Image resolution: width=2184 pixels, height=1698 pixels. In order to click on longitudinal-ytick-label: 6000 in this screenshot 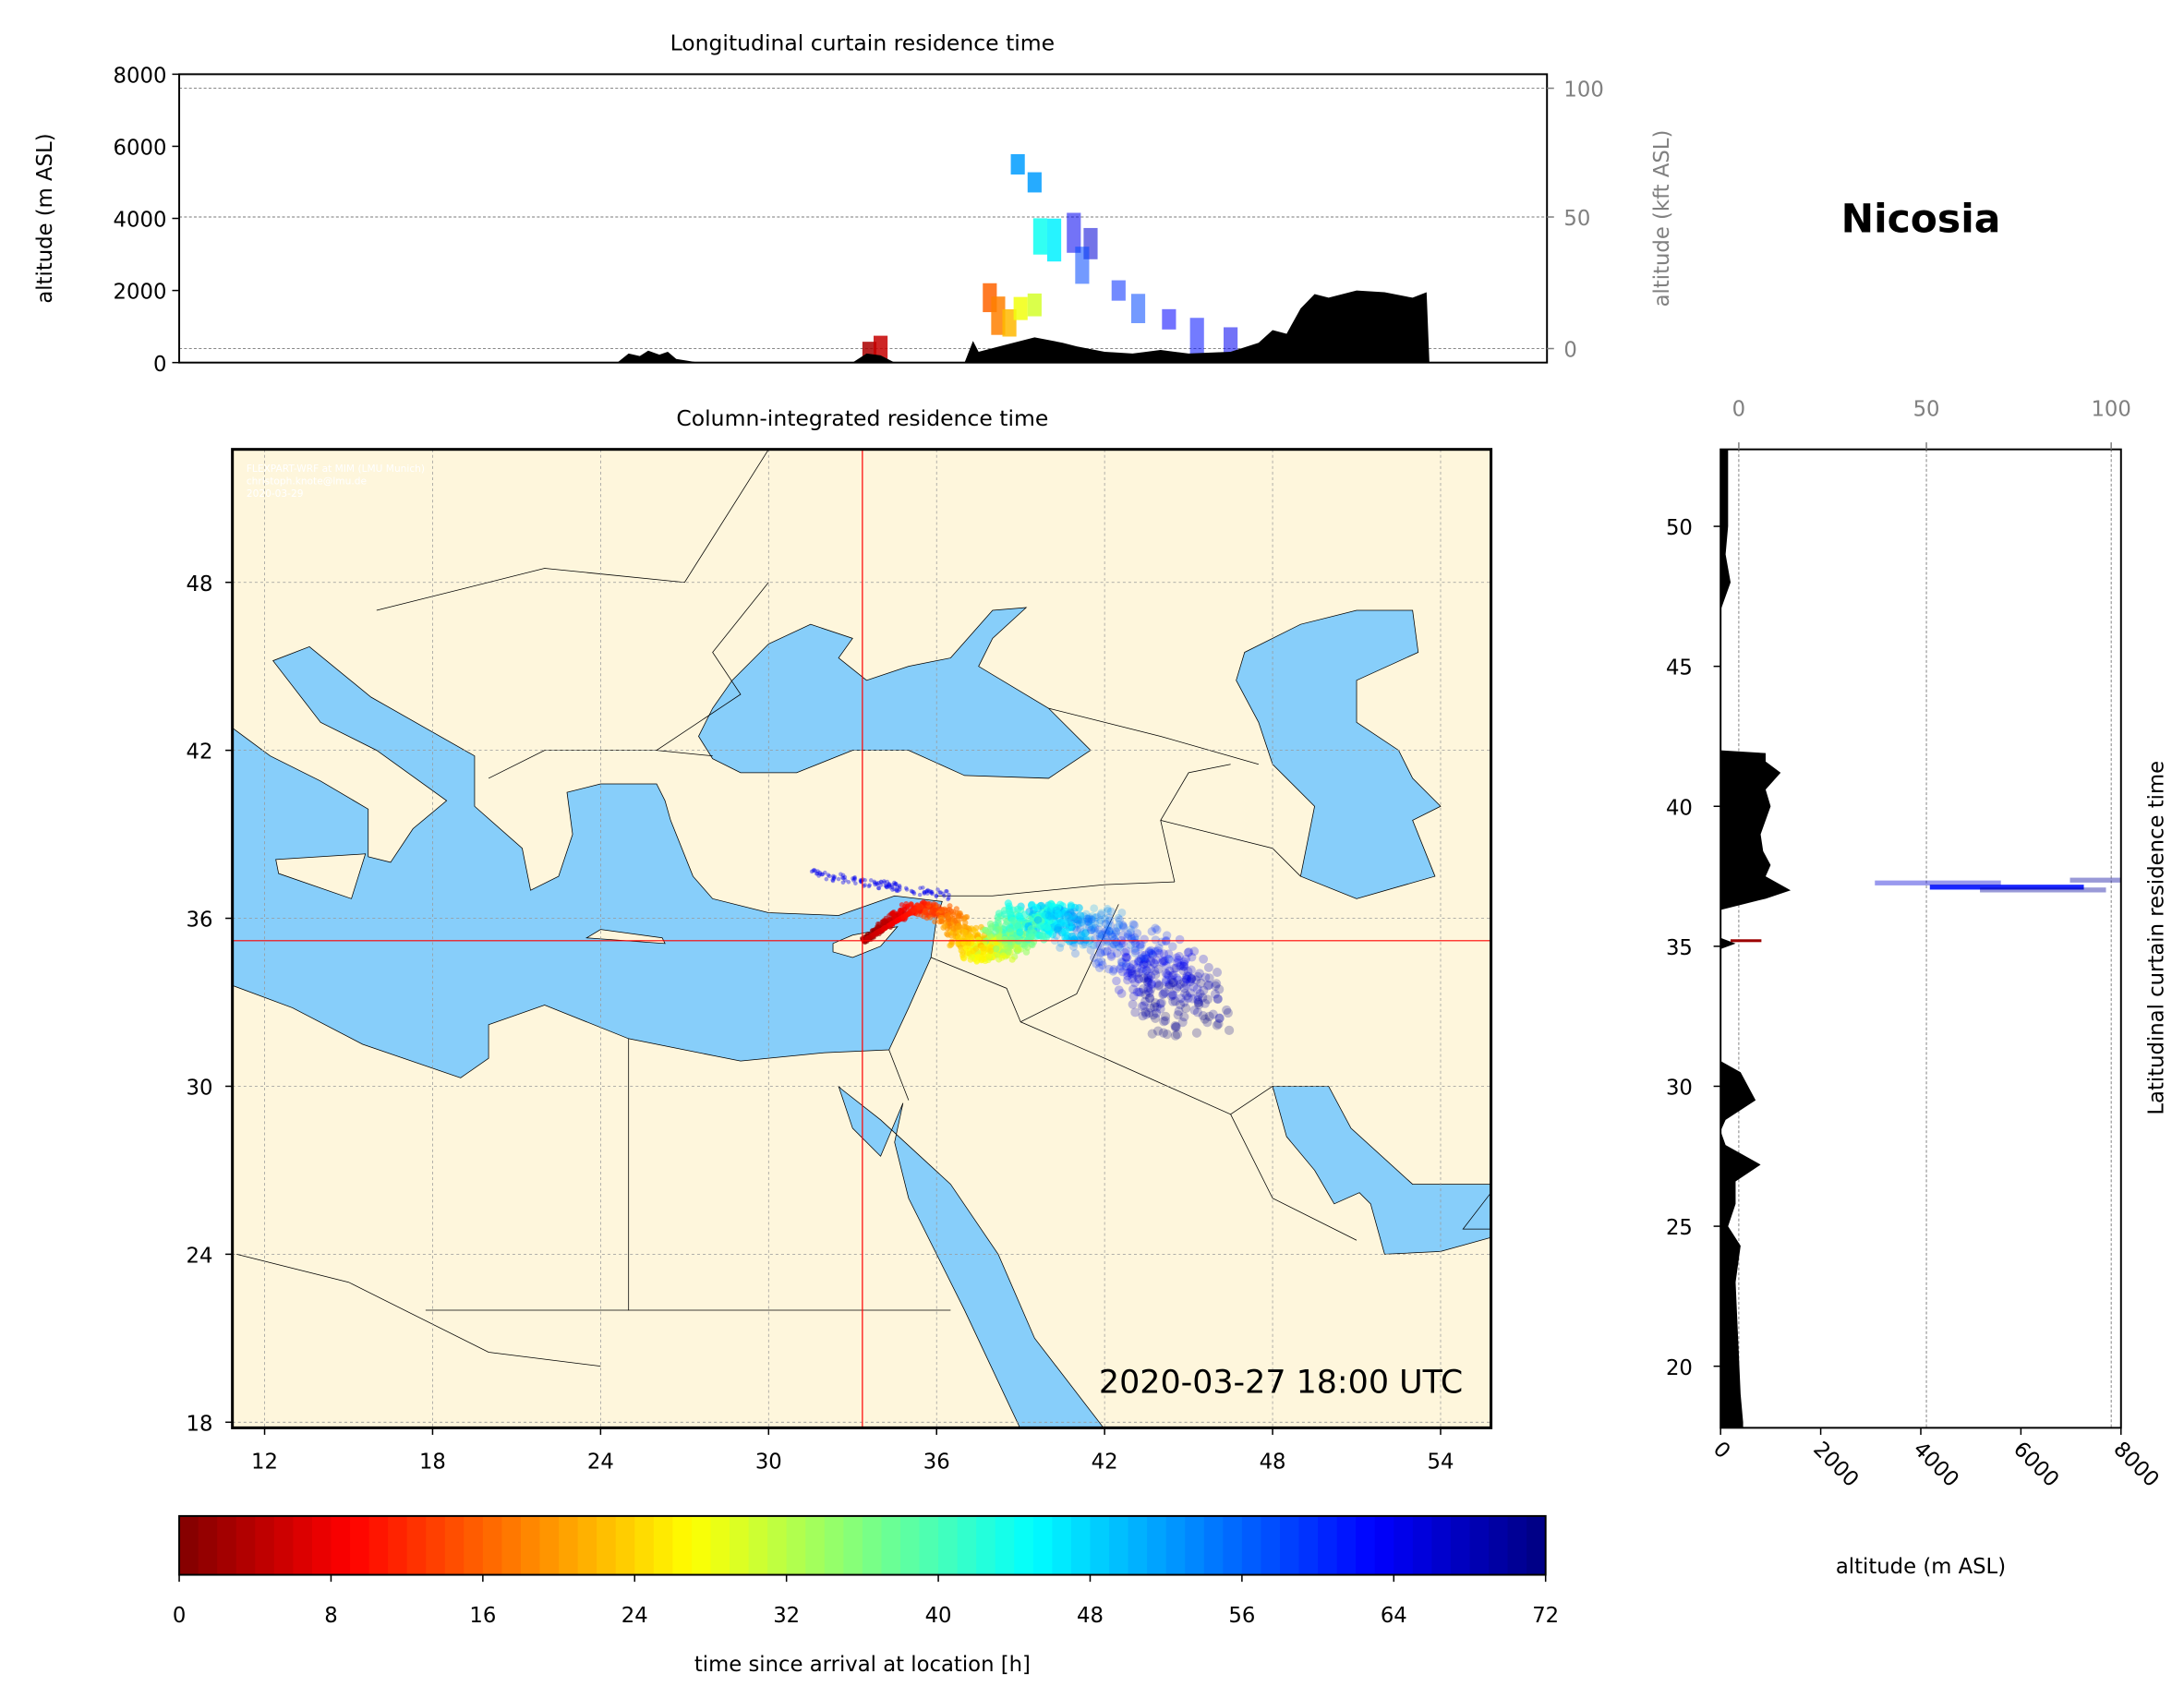, I will do `click(140, 149)`.